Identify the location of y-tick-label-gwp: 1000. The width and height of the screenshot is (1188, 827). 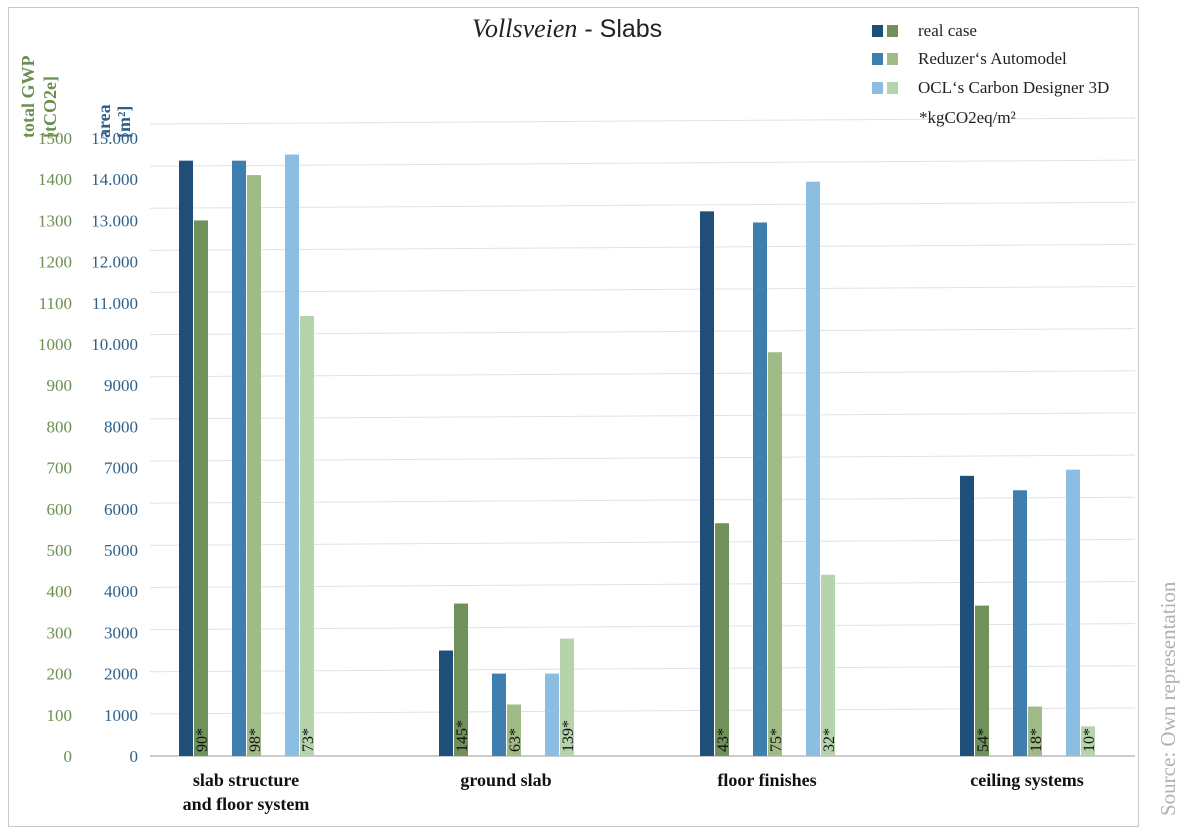
(55, 344).